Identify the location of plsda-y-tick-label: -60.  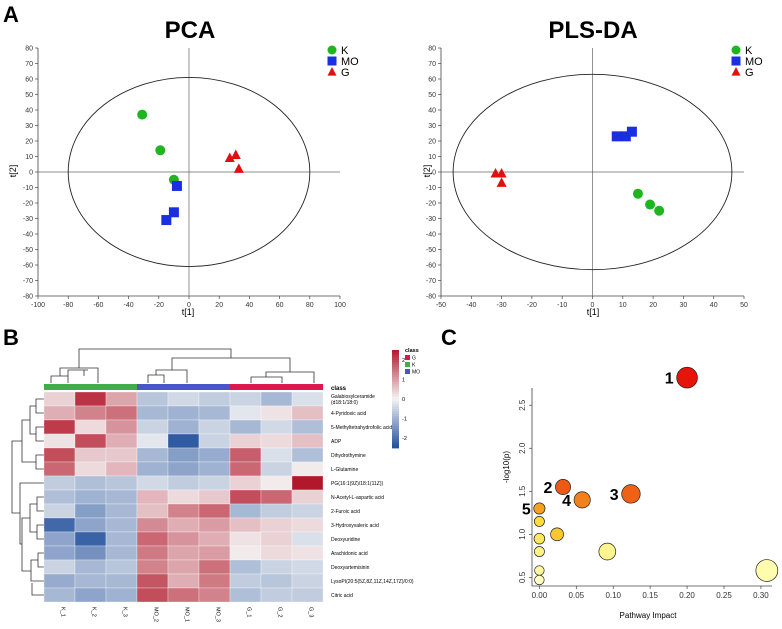
(431, 266).